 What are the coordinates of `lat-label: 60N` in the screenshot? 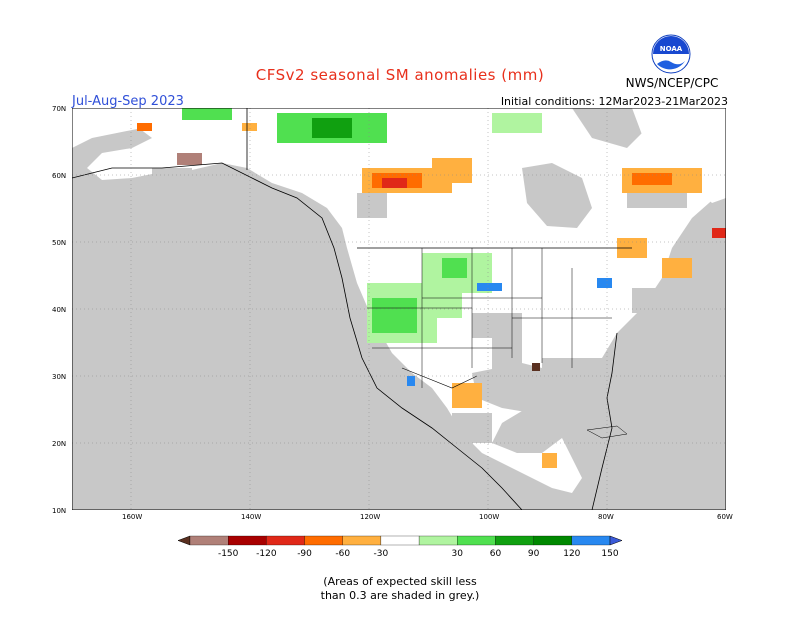 It's located at (59, 176).